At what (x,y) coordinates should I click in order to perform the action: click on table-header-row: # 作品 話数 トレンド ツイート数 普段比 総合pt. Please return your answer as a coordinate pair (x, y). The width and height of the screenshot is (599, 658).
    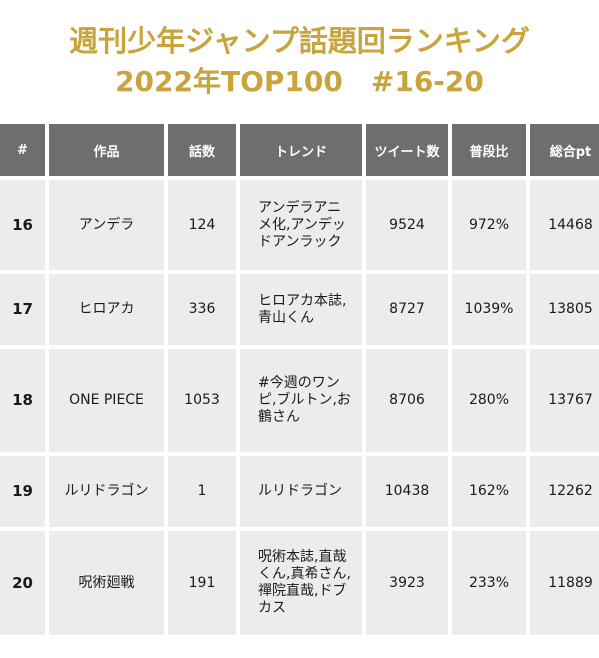
    Looking at the image, I should click on (299, 150).